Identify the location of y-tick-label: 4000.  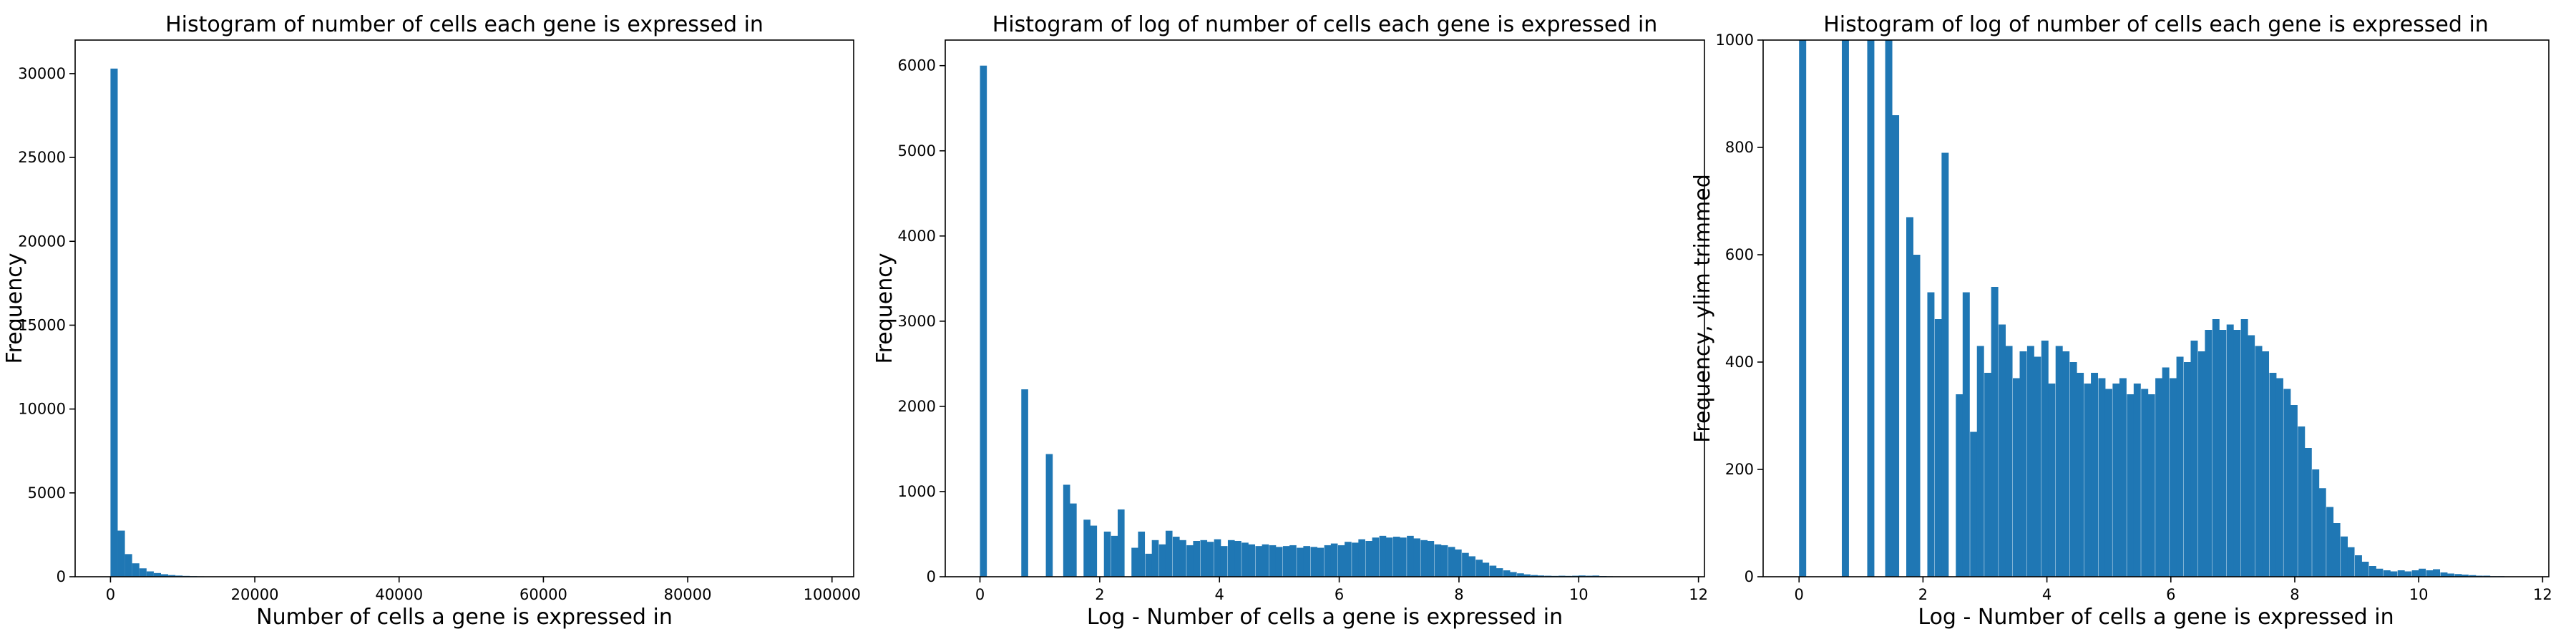
(917, 236).